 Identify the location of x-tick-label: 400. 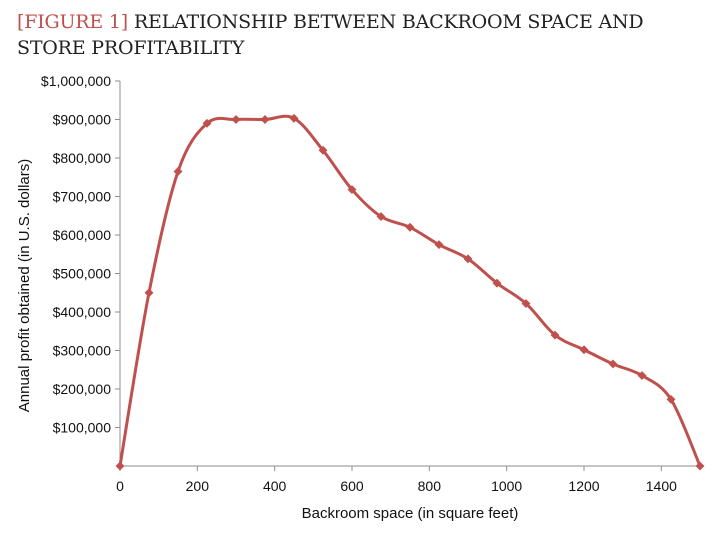
(275, 486).